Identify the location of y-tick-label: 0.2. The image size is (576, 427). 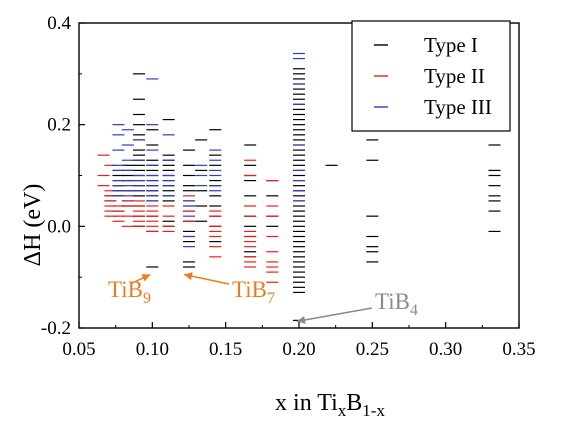
(59, 125).